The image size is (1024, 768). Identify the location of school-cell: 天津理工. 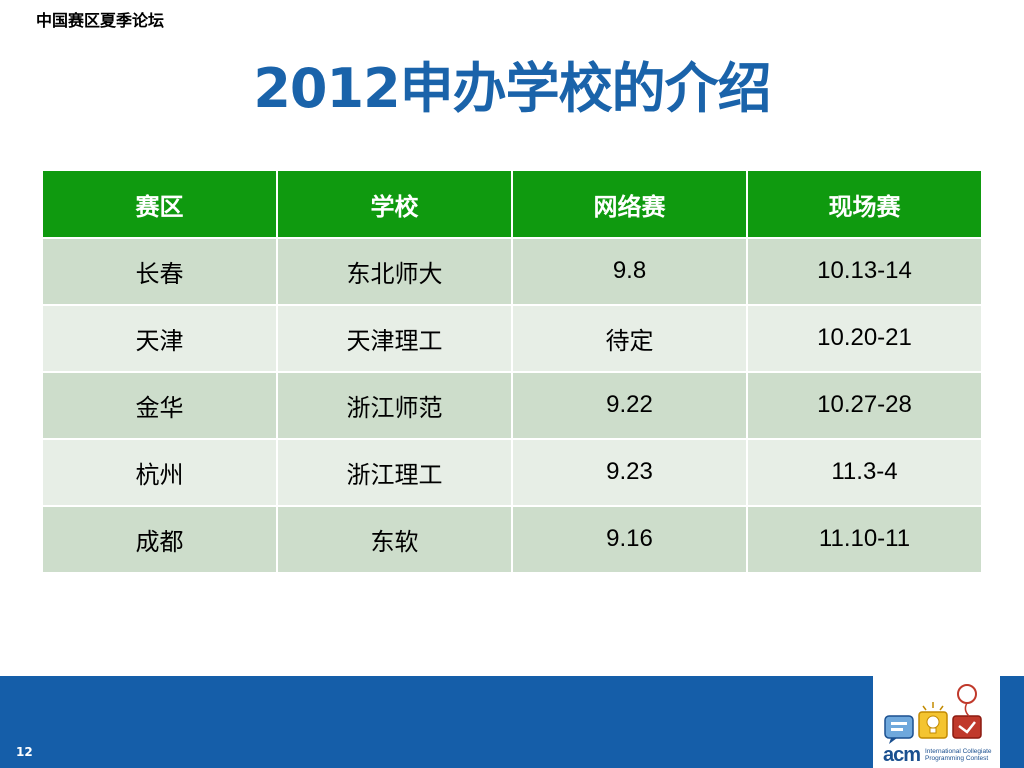
(394, 338).